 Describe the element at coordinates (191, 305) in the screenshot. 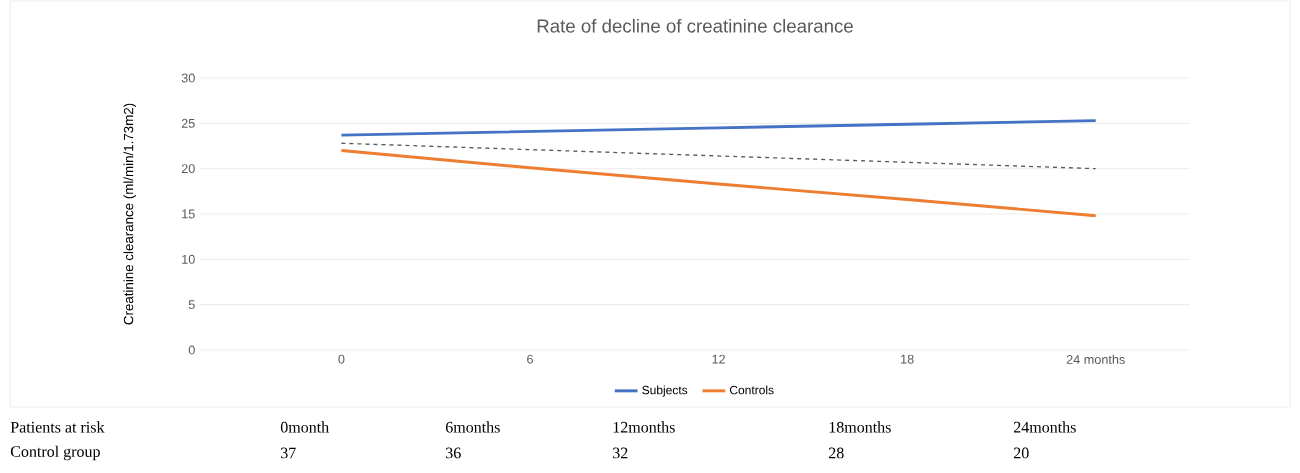

I see `y-tick-label: 5` at that location.